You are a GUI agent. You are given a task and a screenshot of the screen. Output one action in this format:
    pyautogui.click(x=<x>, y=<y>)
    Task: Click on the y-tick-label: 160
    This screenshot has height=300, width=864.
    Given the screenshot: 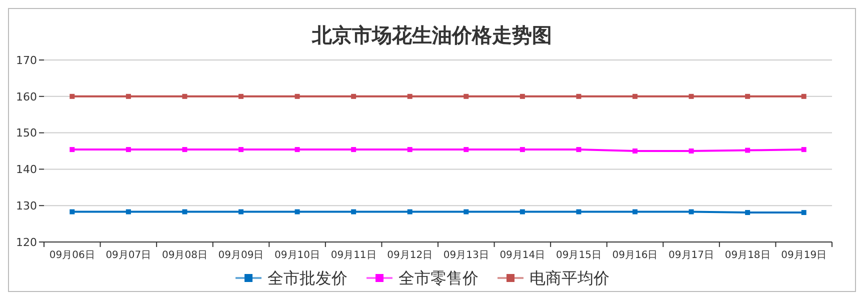 What is the action you would take?
    pyautogui.click(x=26, y=97)
    